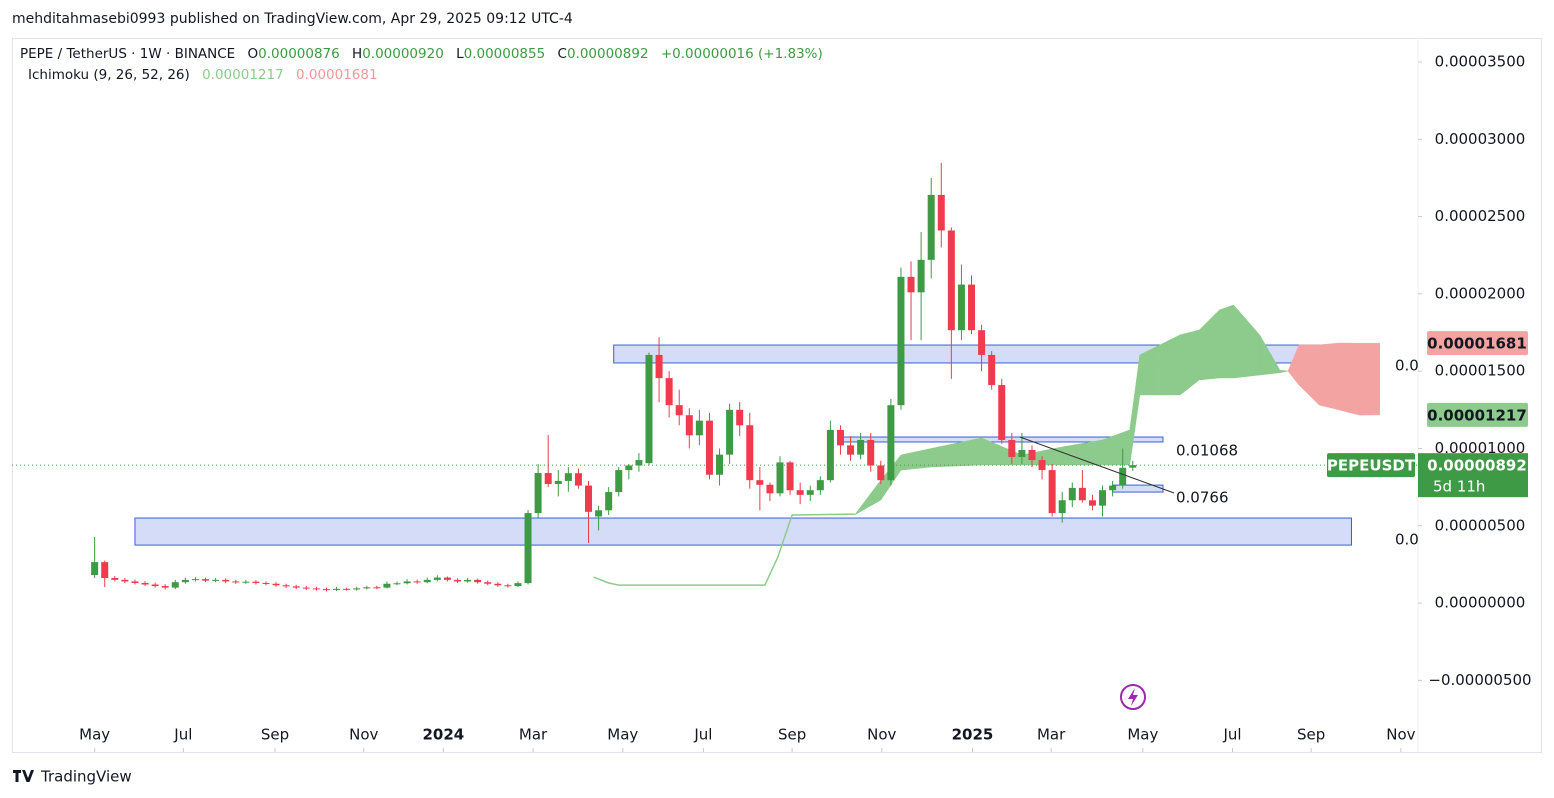 Image resolution: width=1554 pixels, height=798 pixels. Describe the element at coordinates (1207, 451) in the screenshot. I see `fib-label: 0.01068` at that location.